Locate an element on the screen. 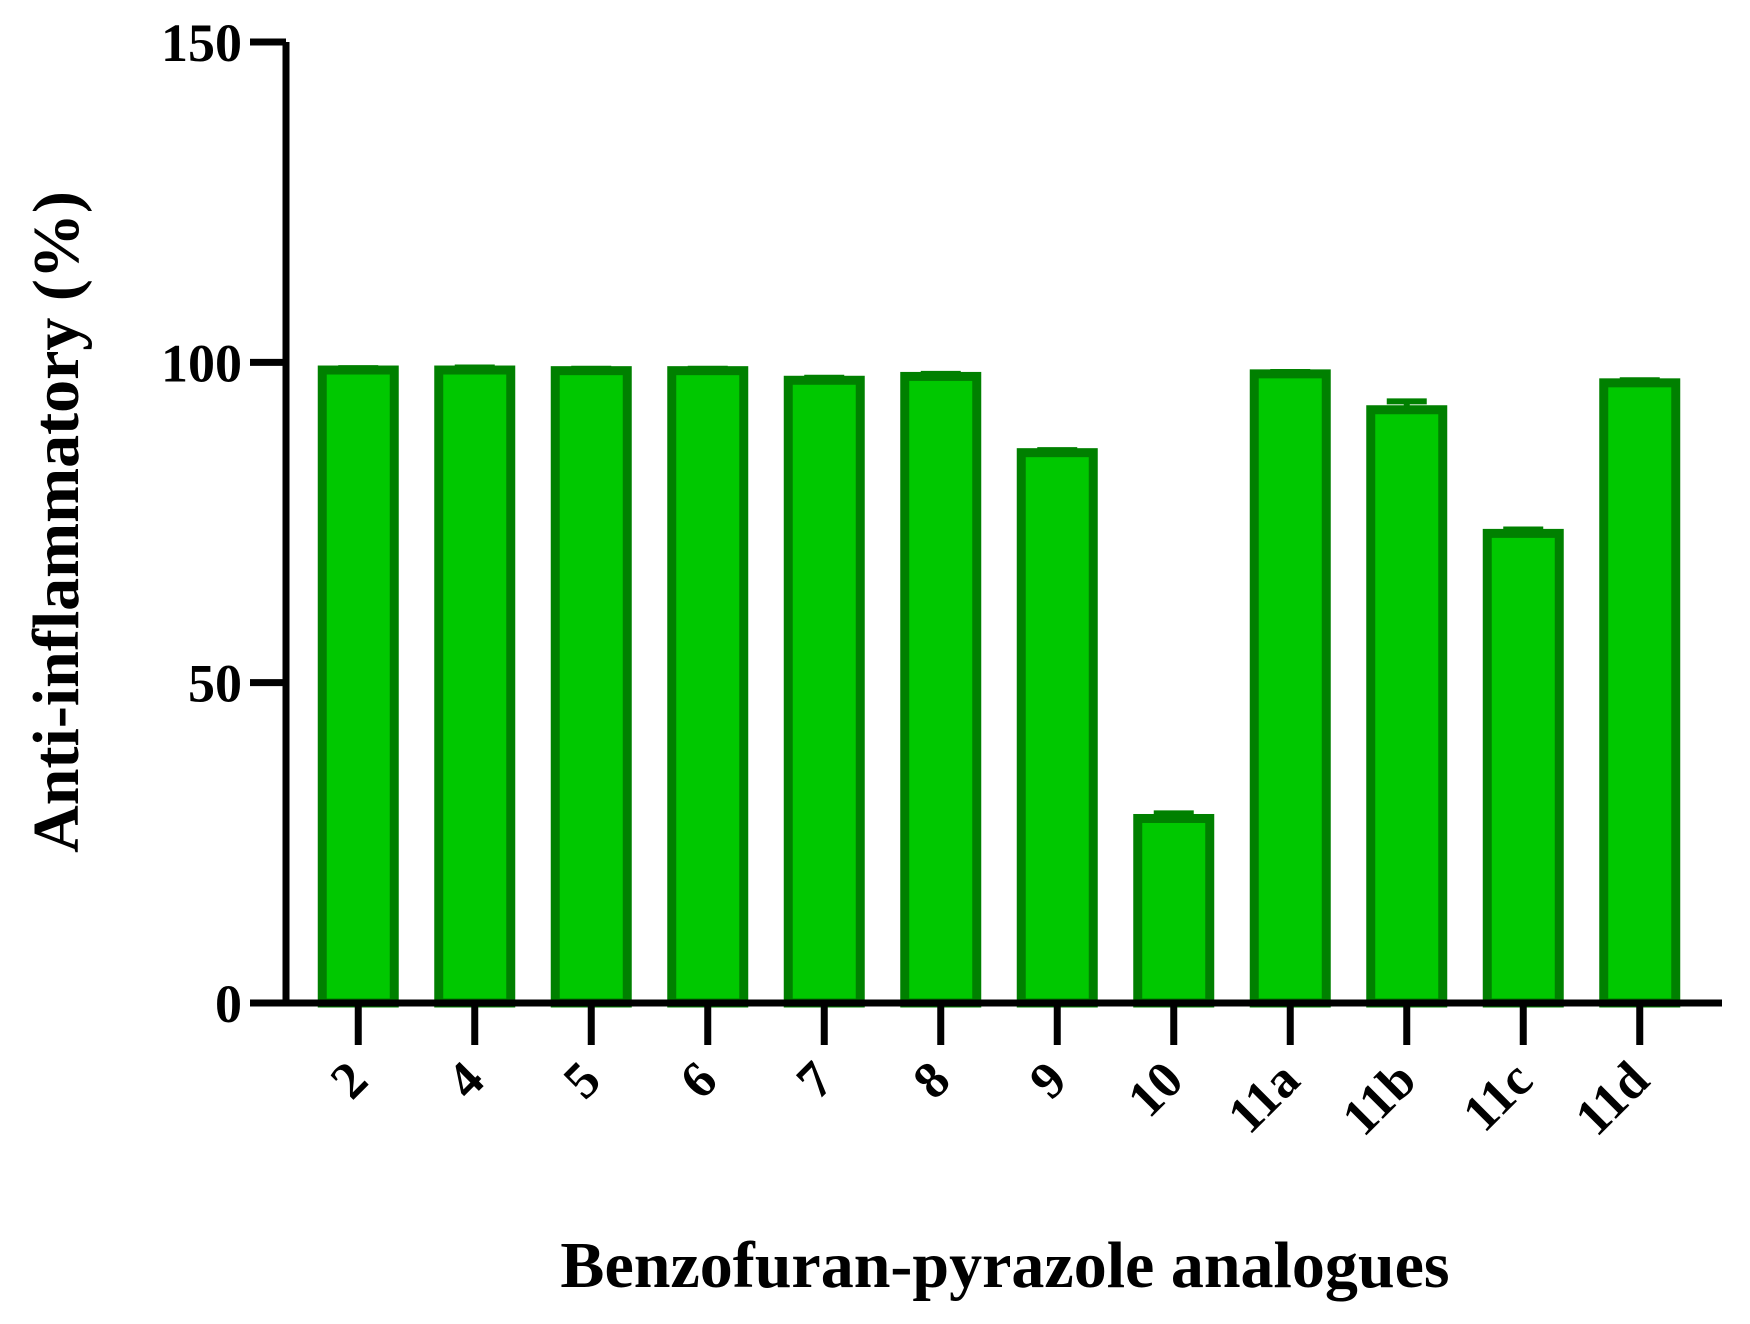 The image size is (1750, 1324). x-tick-label-11a: 11a is located at coordinates (1263, 1097).